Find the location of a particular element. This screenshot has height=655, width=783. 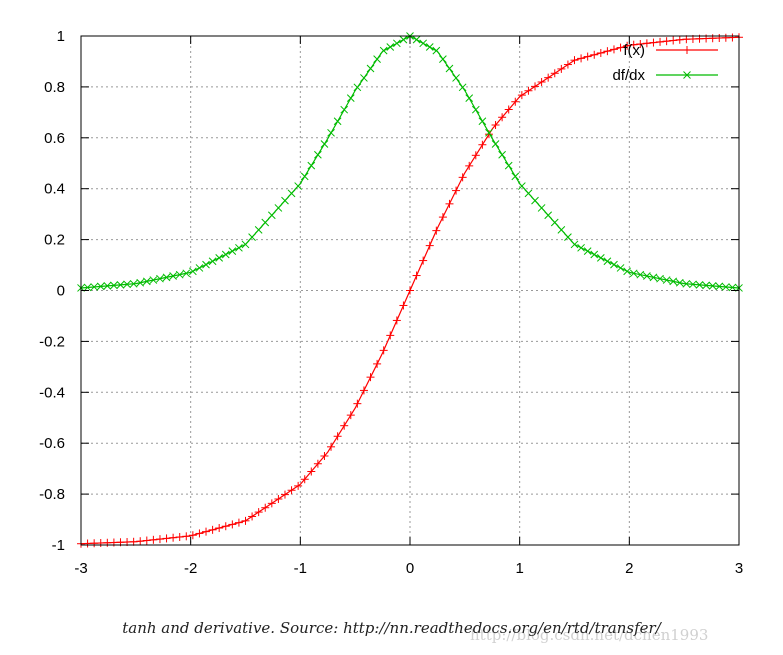

y-tick-label: -0.4 is located at coordinates (52, 392).